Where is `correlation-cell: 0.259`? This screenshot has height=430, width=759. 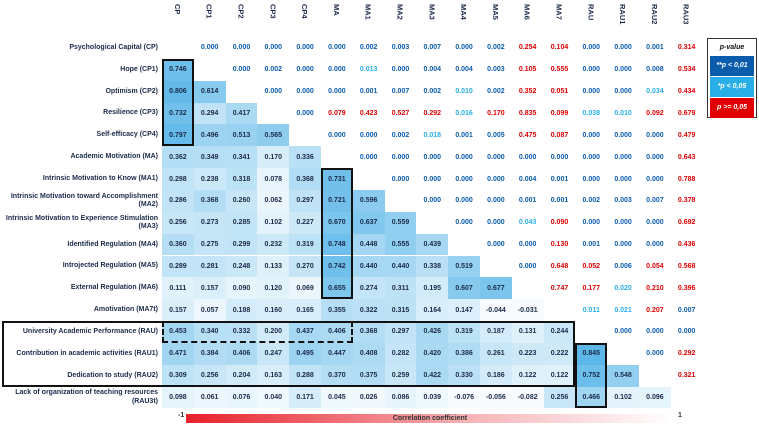
correlation-cell: 0.259 is located at coordinates (400, 375).